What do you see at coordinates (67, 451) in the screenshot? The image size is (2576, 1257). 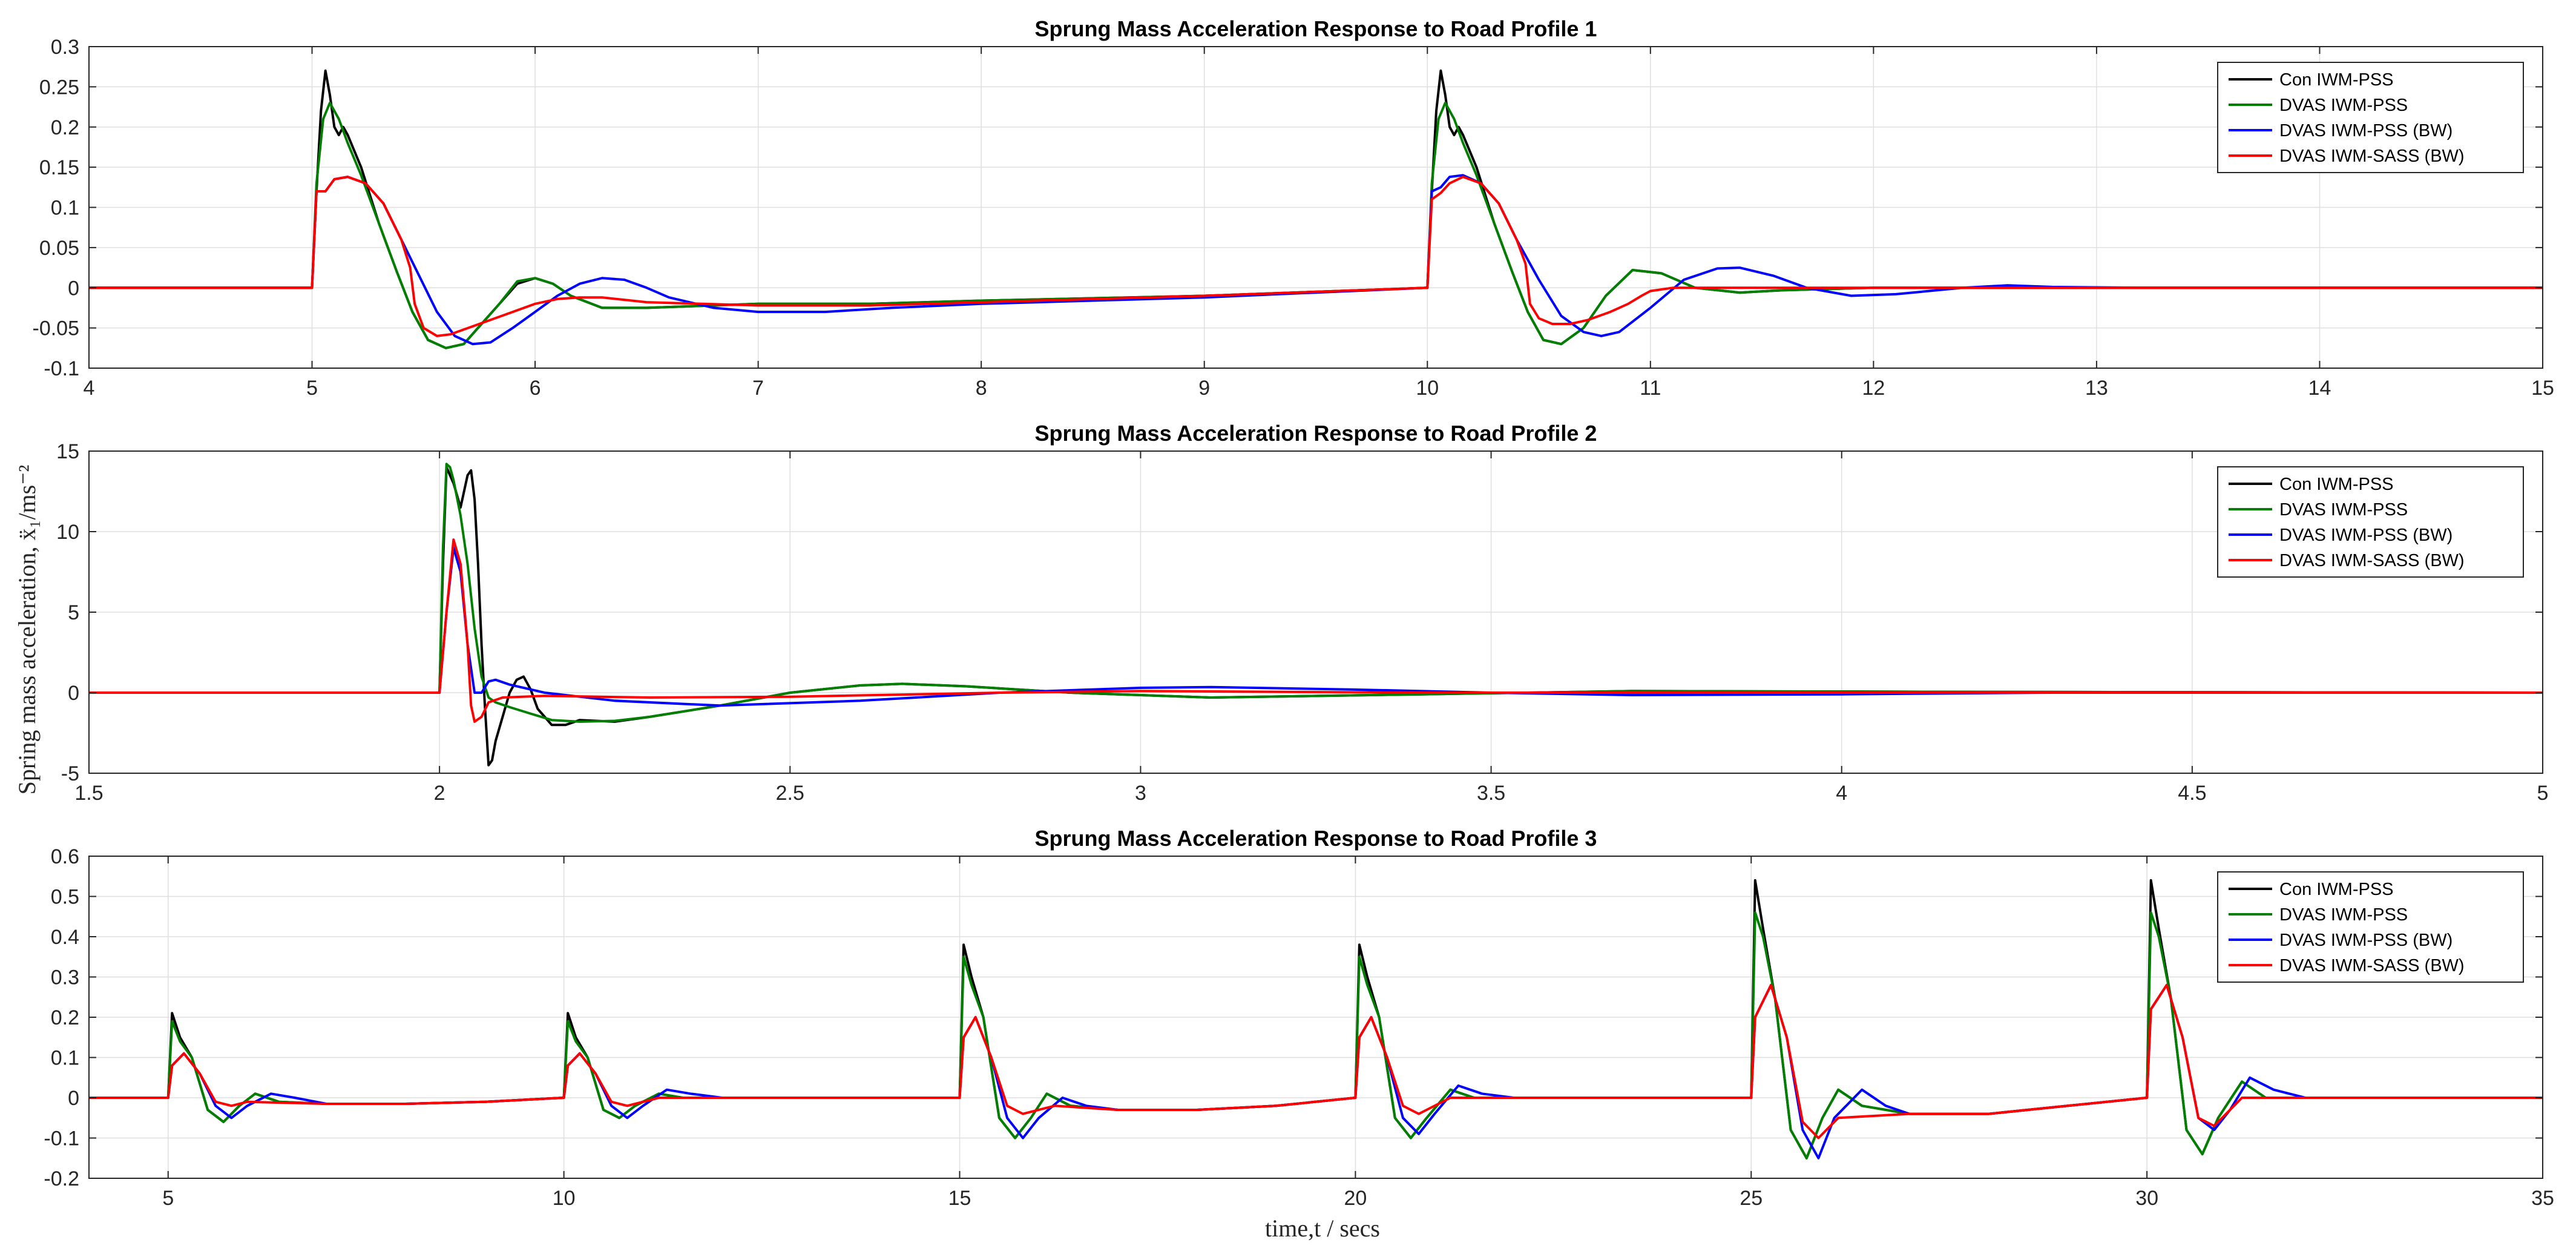 I see `y-tick-label: 15` at bounding box center [67, 451].